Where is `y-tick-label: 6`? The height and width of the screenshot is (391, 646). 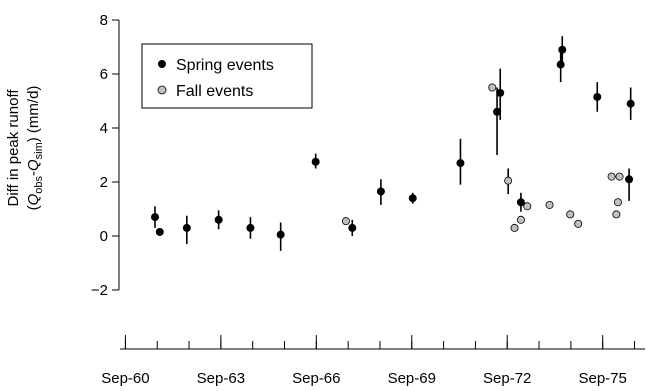 y-tick-label: 6 is located at coordinates (104, 74).